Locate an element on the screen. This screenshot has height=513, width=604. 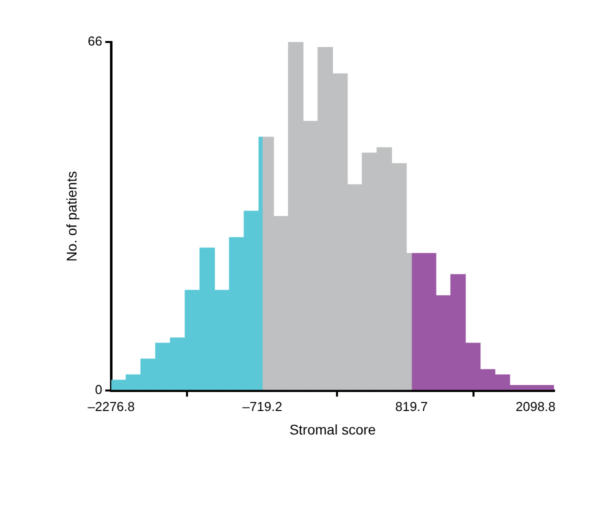
x-tick-label: 2098.8 is located at coordinates (536, 406).